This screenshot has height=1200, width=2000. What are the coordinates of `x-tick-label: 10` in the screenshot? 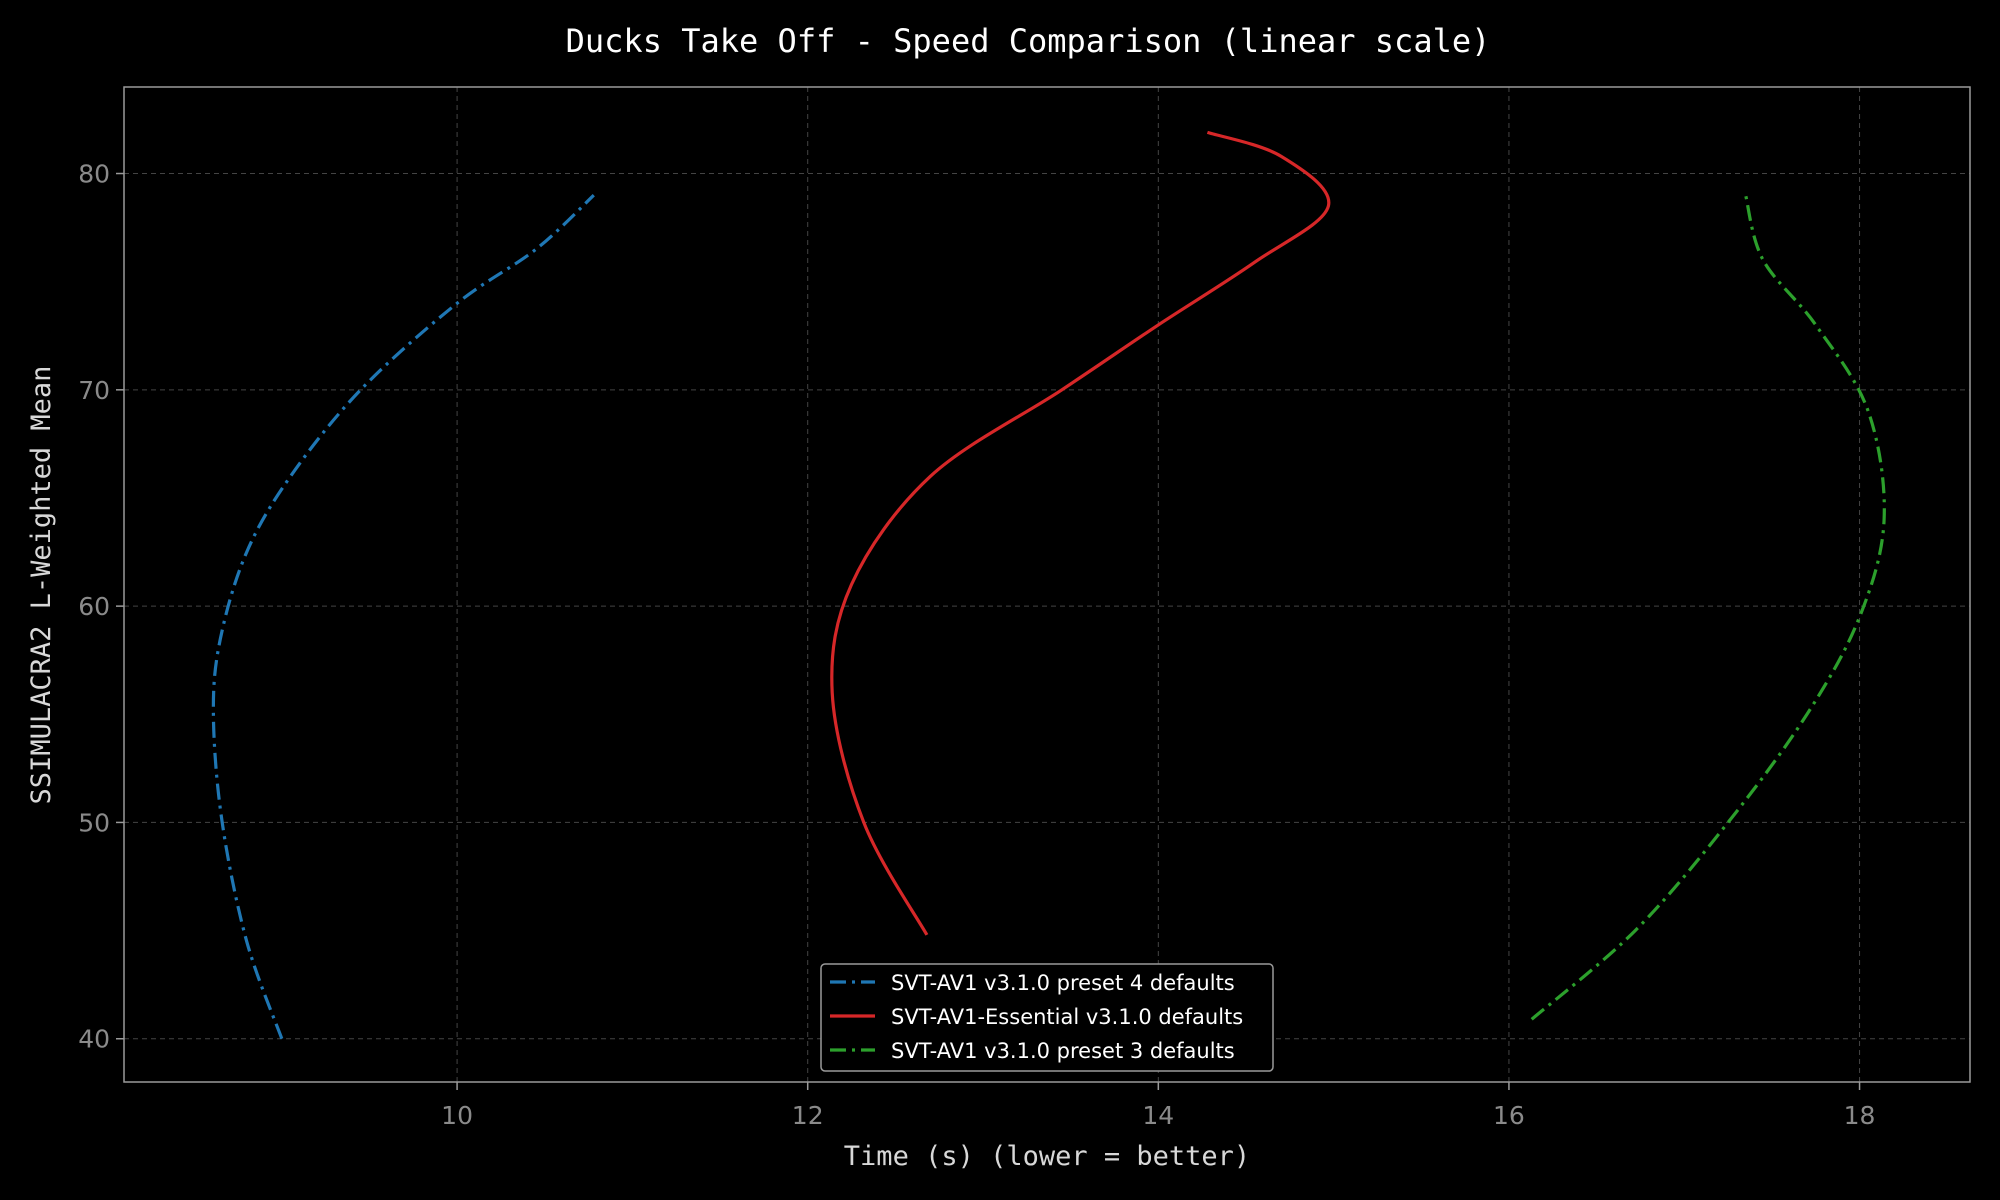 It's located at (457, 1115).